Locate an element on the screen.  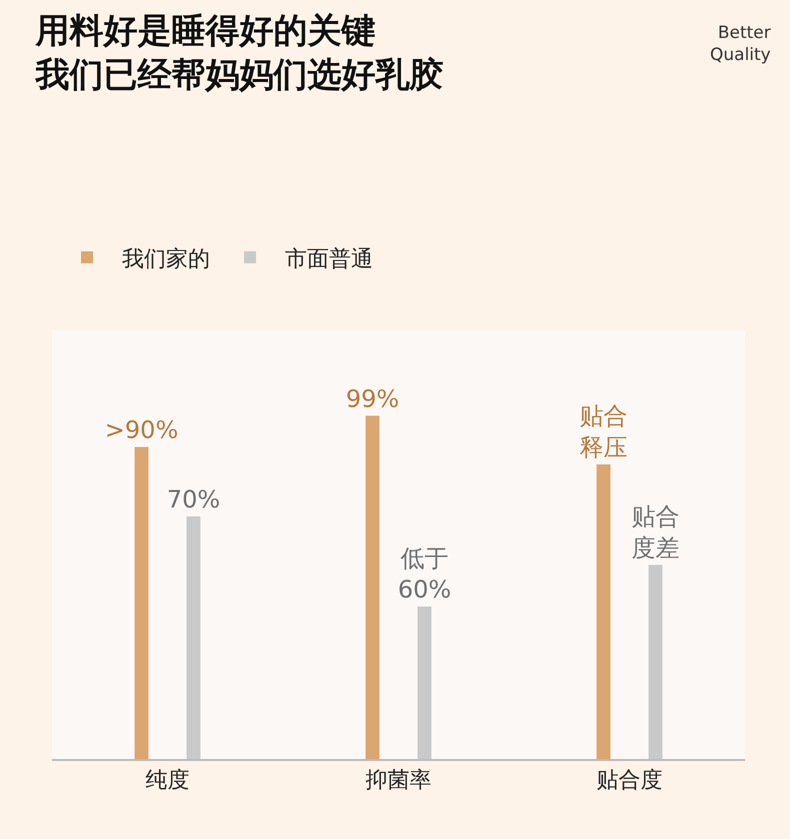
data-label: 贴合度差 is located at coordinates (655, 532).